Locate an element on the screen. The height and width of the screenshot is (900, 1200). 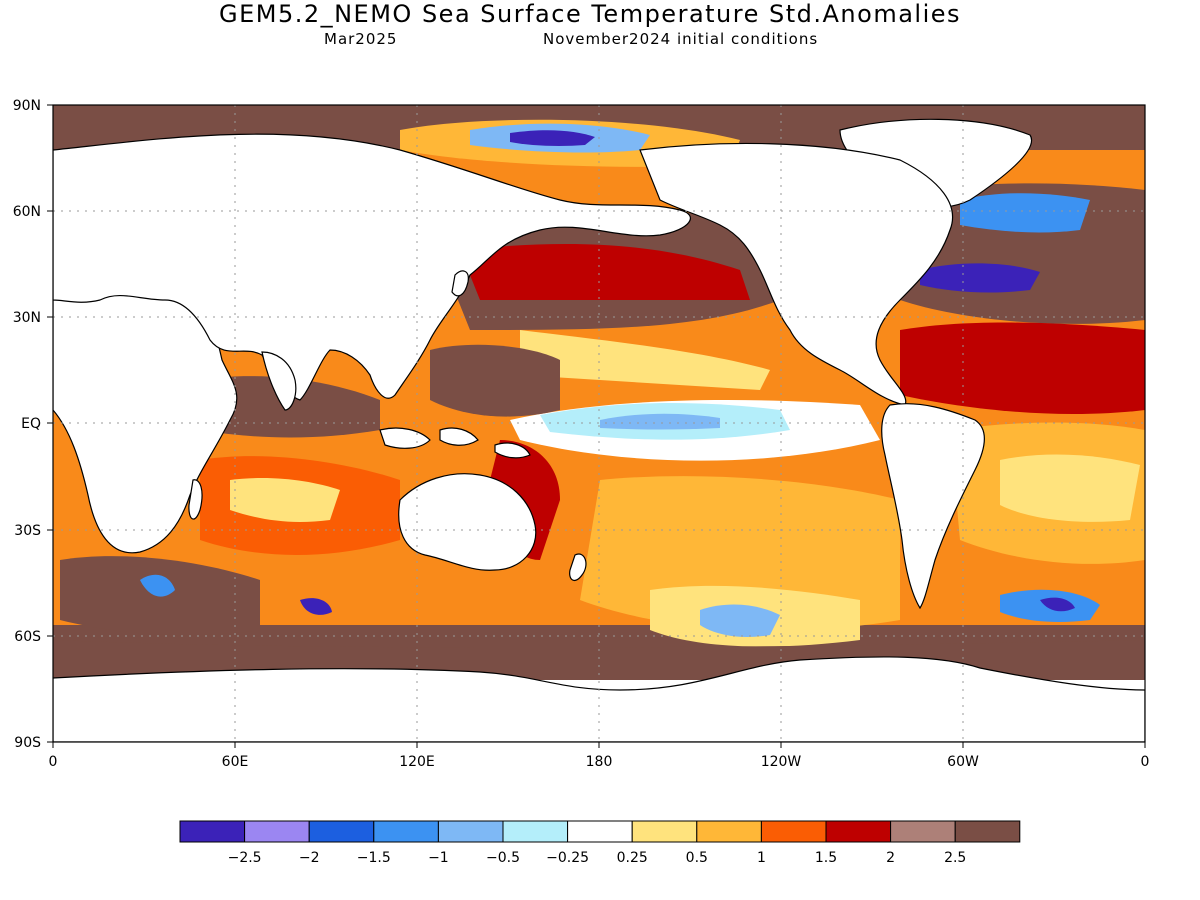
lat-tick-label: EQ is located at coordinates (31, 424).